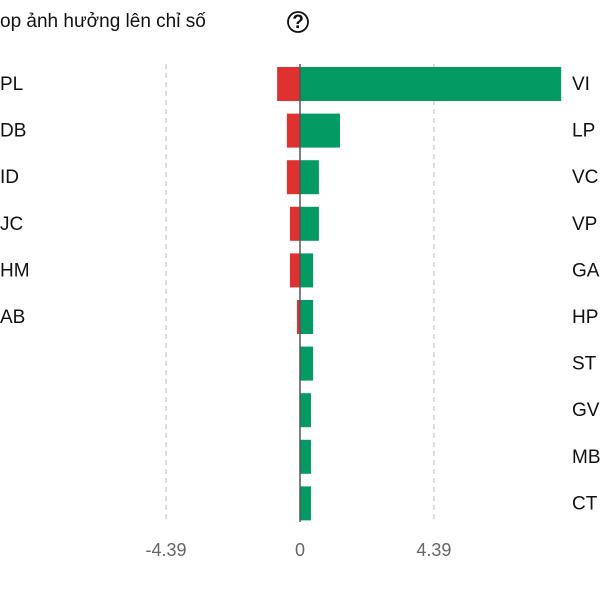 The image size is (600, 600). What do you see at coordinates (586, 457) in the screenshot?
I see `right-label: MB` at bounding box center [586, 457].